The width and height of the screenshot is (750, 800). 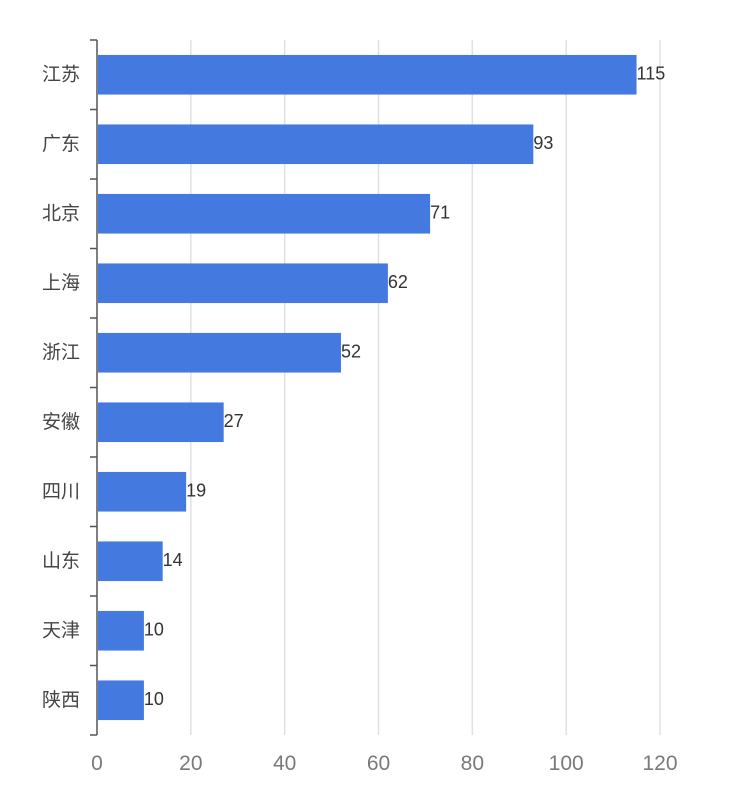 What do you see at coordinates (566, 763) in the screenshot?
I see `x-tick-label: 100` at bounding box center [566, 763].